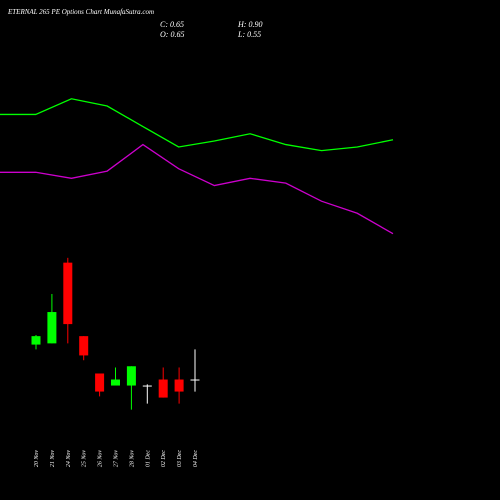 This screenshot has width=500, height=500. I want to click on x-tick-label: 01 Dec, so click(148, 458).